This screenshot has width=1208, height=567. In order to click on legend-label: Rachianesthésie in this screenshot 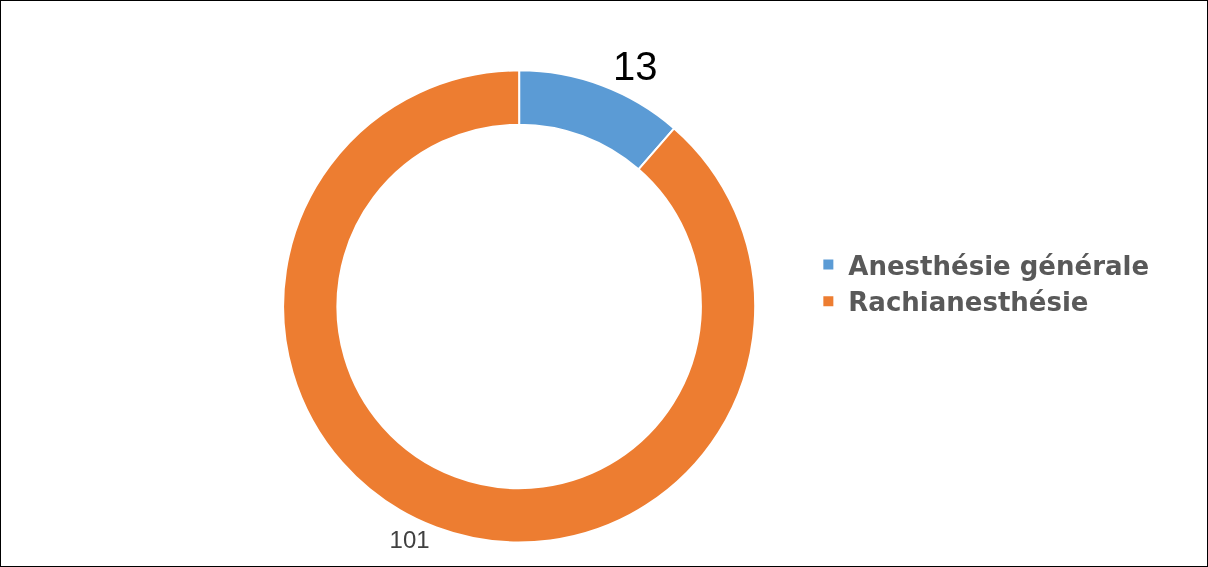, I will do `click(968, 302)`.